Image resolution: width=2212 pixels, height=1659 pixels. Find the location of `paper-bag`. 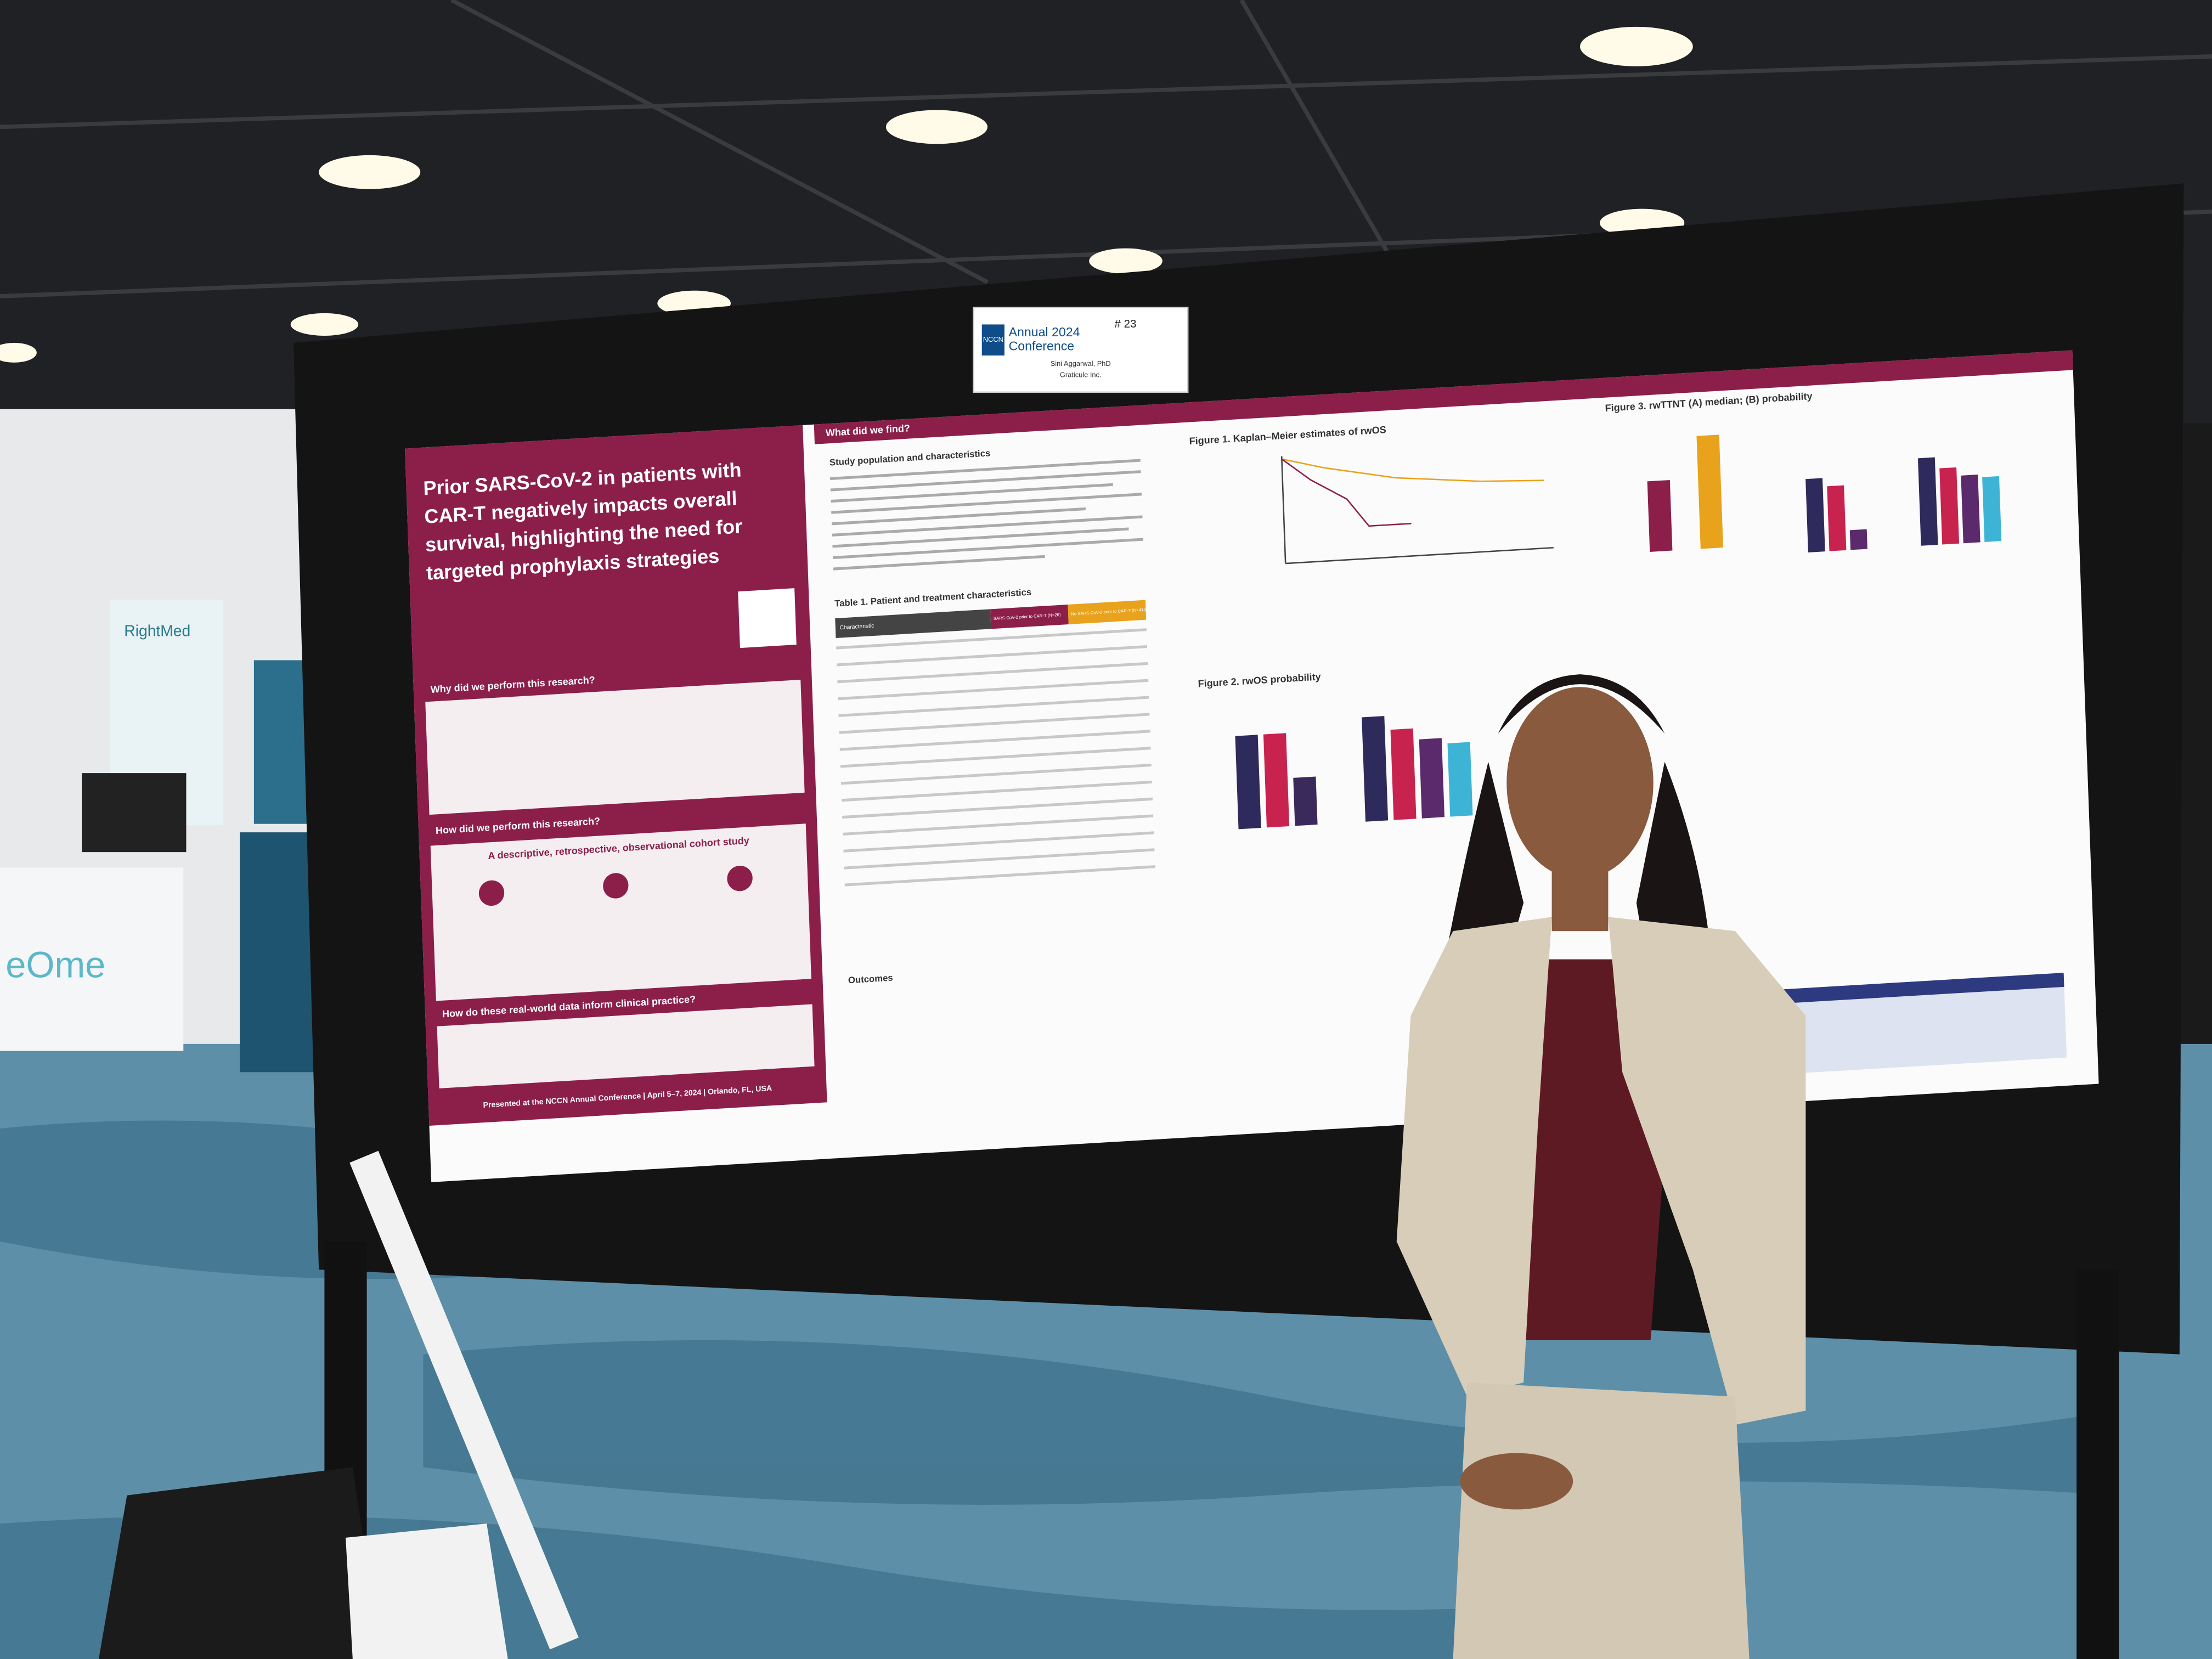

paper-bag is located at coordinates (427, 1591).